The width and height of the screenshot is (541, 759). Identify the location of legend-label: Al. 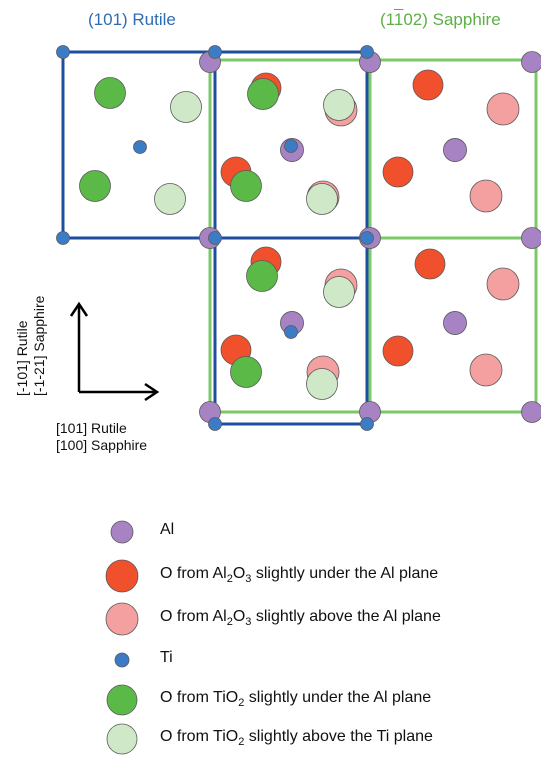
(167, 530).